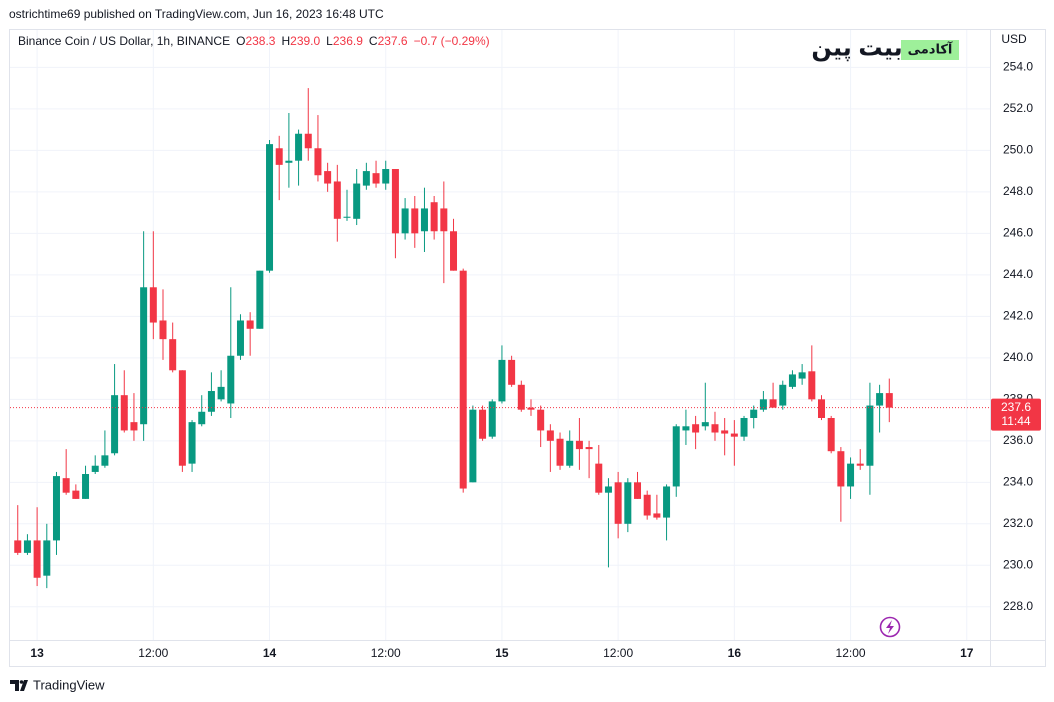  I want to click on logo-mark, so click(19, 685).